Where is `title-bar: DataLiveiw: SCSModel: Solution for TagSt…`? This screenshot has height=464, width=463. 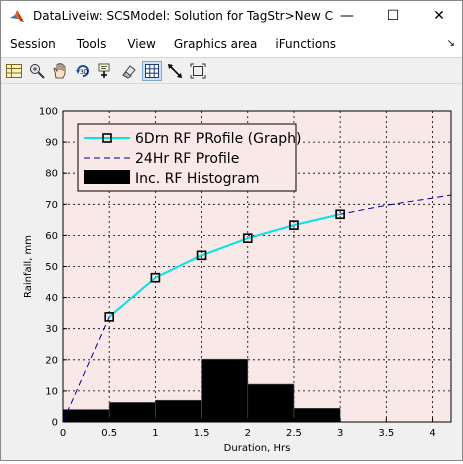 title-bar: DataLiveiw: SCSModel: Solution for TagSt… is located at coordinates (231, 16).